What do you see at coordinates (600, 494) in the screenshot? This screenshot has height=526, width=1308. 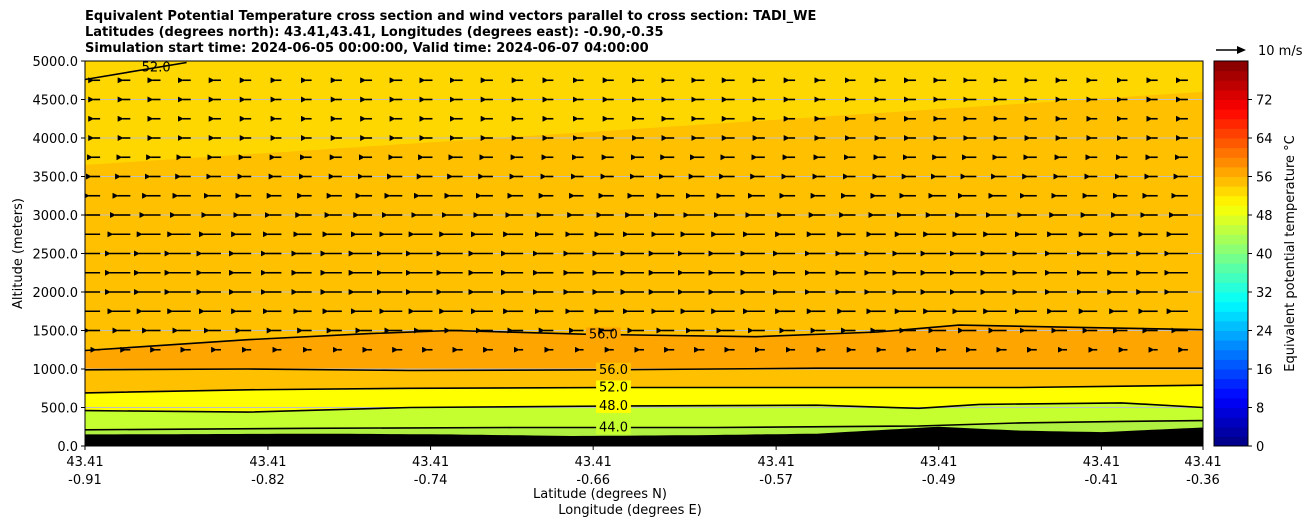 I see `x-axis-label-lat: Latitude (degrees N)` at bounding box center [600, 494].